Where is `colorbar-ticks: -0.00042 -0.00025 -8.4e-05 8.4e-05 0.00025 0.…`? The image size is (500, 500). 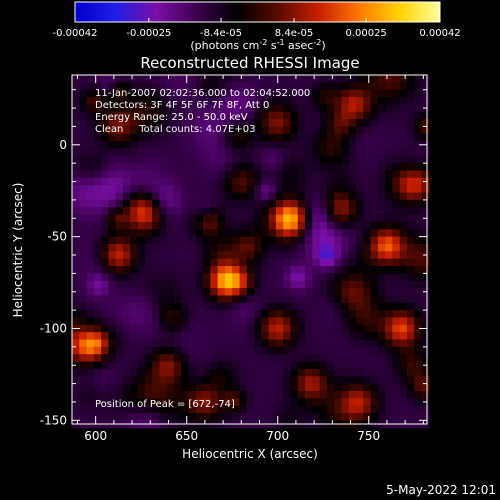 colorbar-ticks: -0.00042 -0.00025 -8.4e-05 8.4e-05 0.00025 0.… is located at coordinates (257, 28).